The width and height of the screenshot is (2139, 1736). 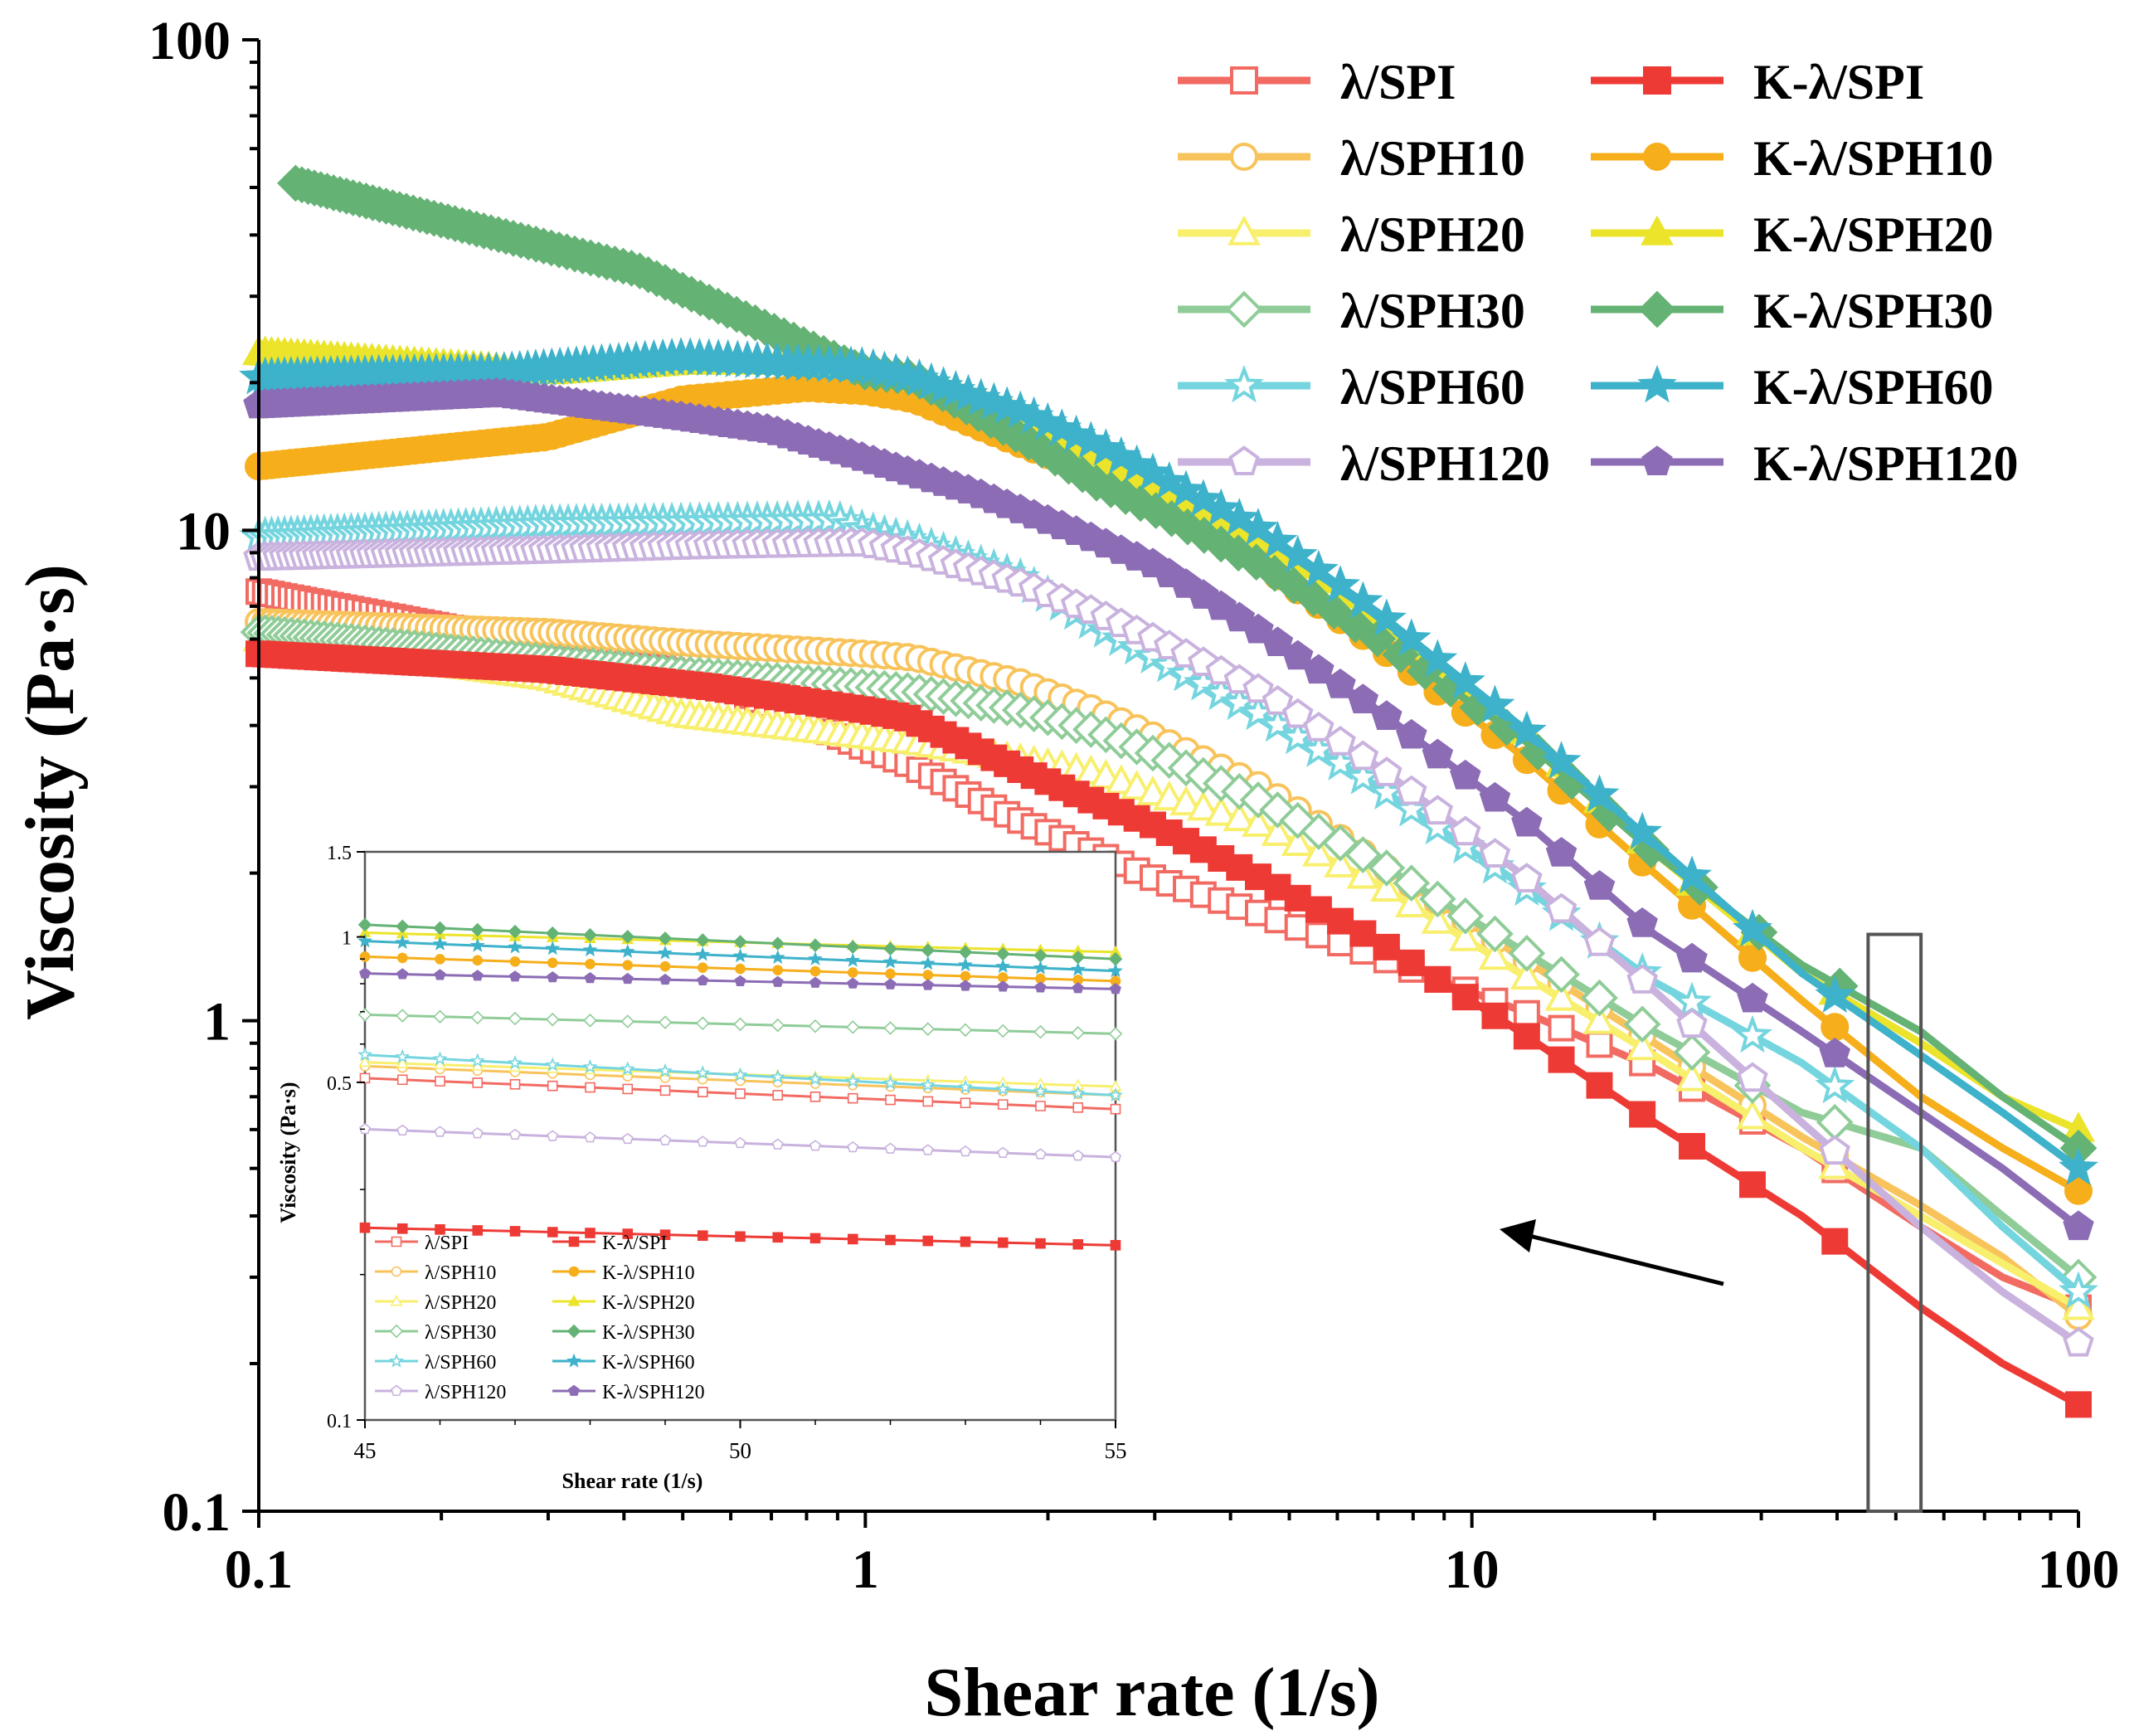 I want to click on inset-series-λ/SPH120, so click(x=740, y=1143).